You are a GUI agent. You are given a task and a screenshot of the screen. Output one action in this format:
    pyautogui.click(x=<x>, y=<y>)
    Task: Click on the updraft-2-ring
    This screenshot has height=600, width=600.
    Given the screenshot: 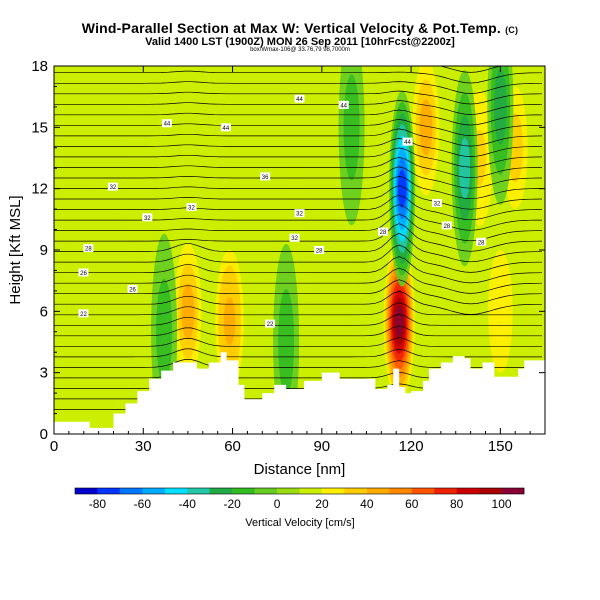 What is the action you would take?
    pyautogui.click(x=399, y=321)
    